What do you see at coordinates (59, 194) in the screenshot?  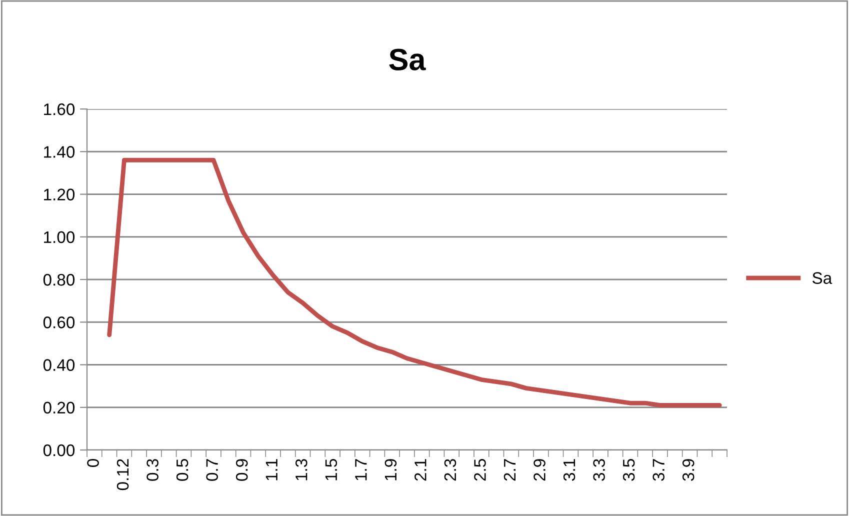 I see `y-tick-label: 1.20` at bounding box center [59, 194].